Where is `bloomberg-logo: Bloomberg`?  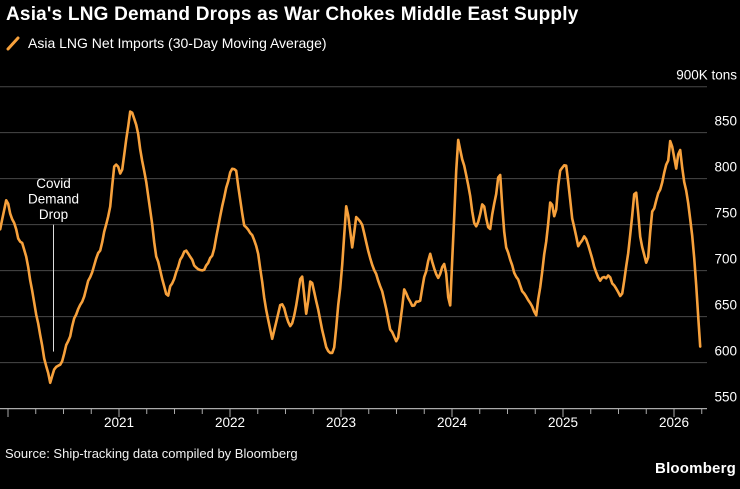
bloomberg-logo: Bloomberg is located at coordinates (695, 468).